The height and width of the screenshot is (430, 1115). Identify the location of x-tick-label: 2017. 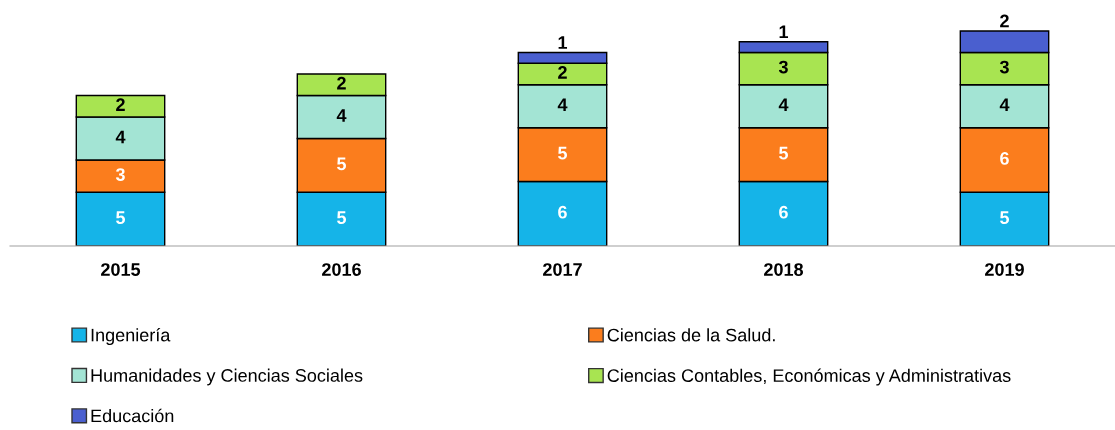
(562, 269).